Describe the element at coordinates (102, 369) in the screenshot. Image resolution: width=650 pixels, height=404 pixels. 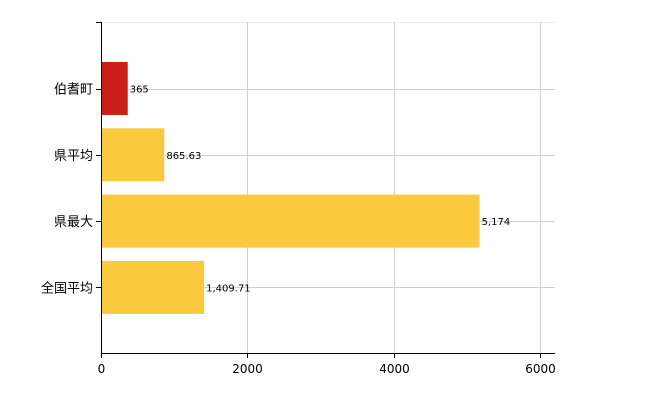
I see `x-tick-label: 0` at that location.